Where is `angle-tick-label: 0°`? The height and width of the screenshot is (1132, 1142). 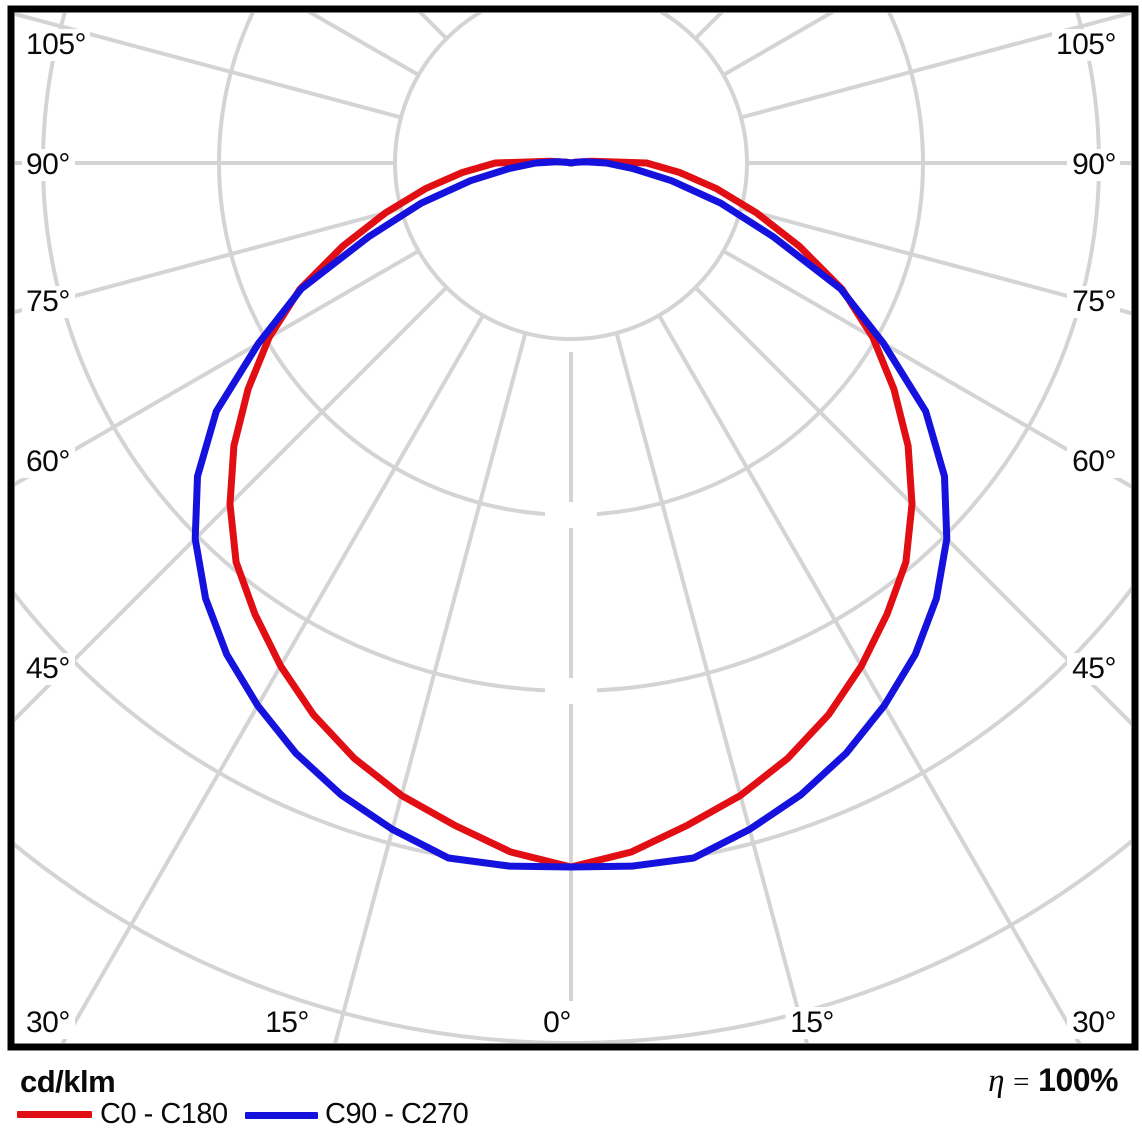
angle-tick-label: 0° is located at coordinates (557, 1022).